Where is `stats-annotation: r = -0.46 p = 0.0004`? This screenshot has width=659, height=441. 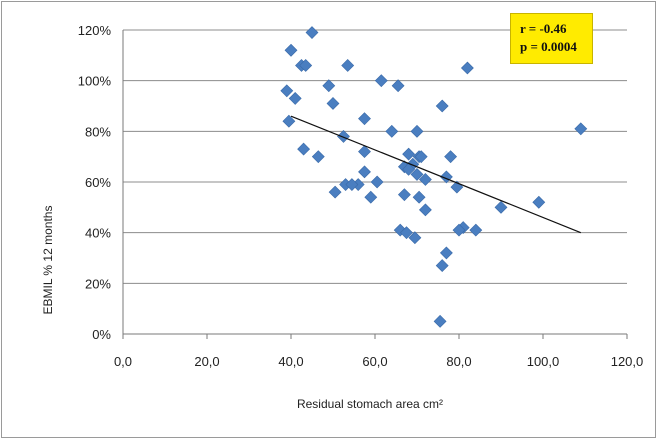
stats-annotation: r = -0.46 p = 0.0004 is located at coordinates (551, 38).